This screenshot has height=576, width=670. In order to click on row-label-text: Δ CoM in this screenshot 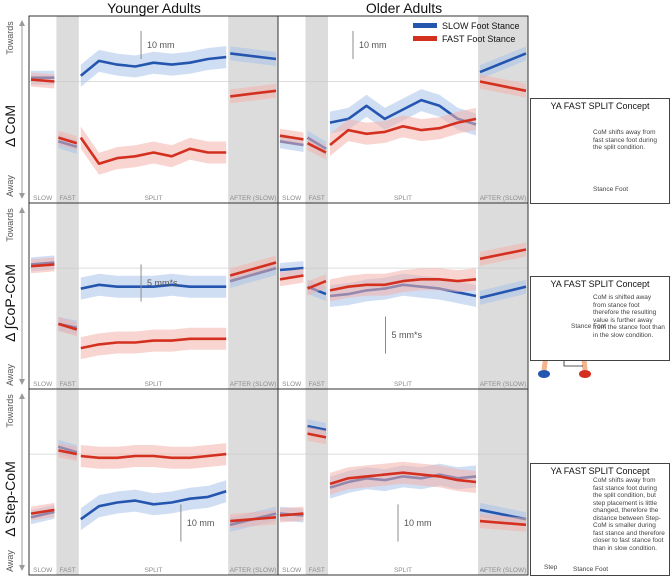, I will do `click(10, 126)`.